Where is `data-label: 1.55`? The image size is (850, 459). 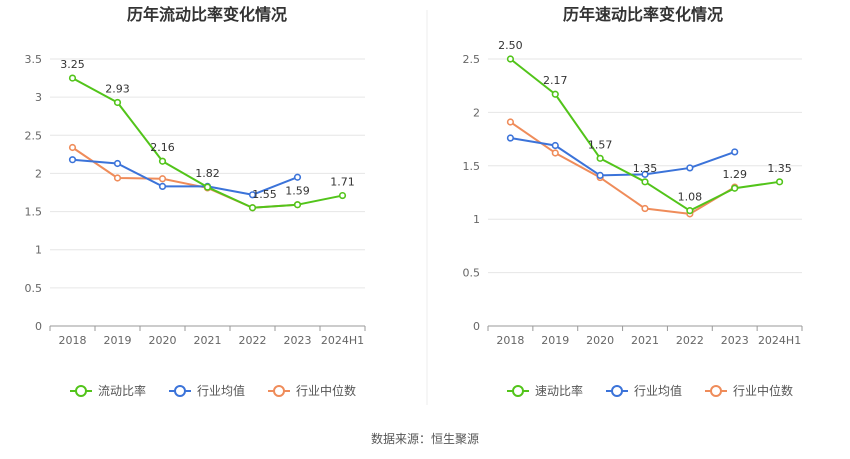
data-label: 1.55 is located at coordinates (264, 194).